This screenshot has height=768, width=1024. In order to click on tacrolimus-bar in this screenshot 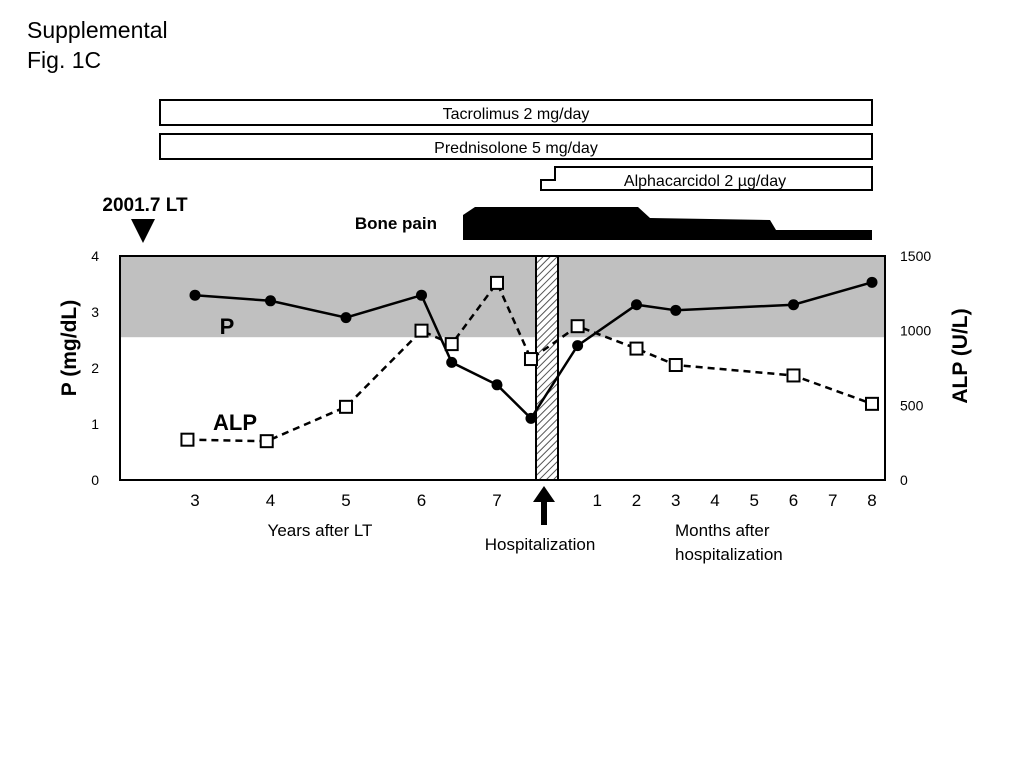, I will do `click(516, 112)`.